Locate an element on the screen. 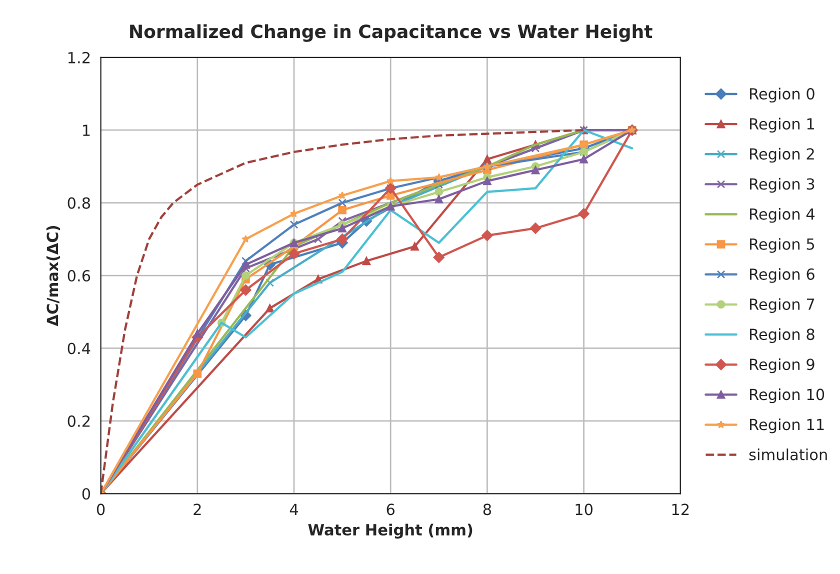  x-tick-label: 12 is located at coordinates (680, 509).